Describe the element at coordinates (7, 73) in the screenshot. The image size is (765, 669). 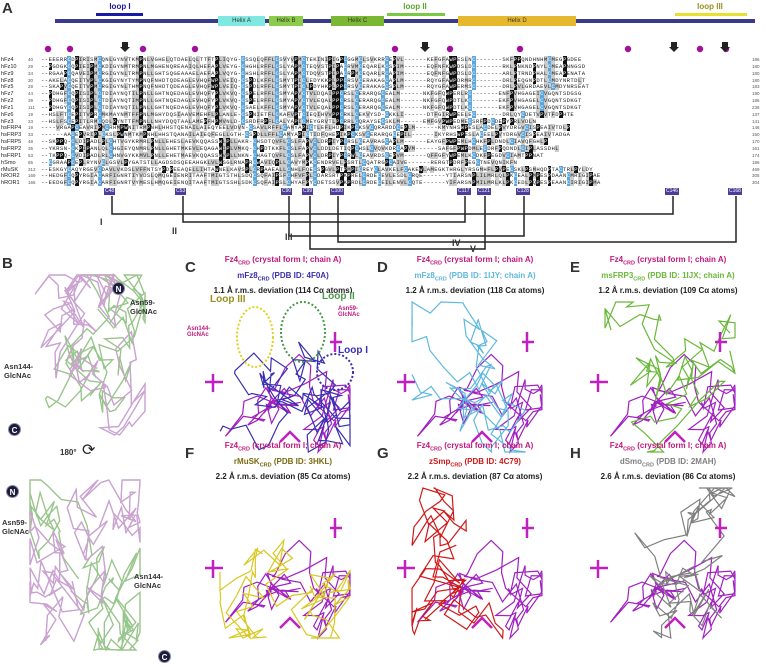
I see `sequence-name: hFz9` at that location.